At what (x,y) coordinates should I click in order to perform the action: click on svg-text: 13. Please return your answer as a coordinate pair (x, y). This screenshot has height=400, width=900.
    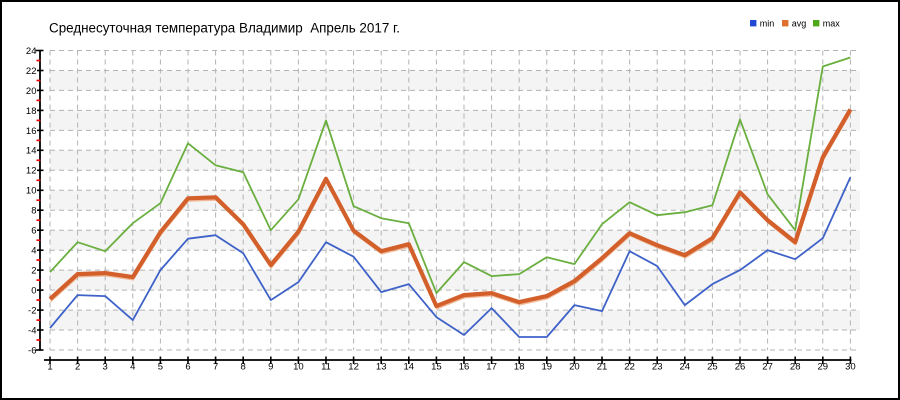
    Looking at the image, I should click on (381, 366).